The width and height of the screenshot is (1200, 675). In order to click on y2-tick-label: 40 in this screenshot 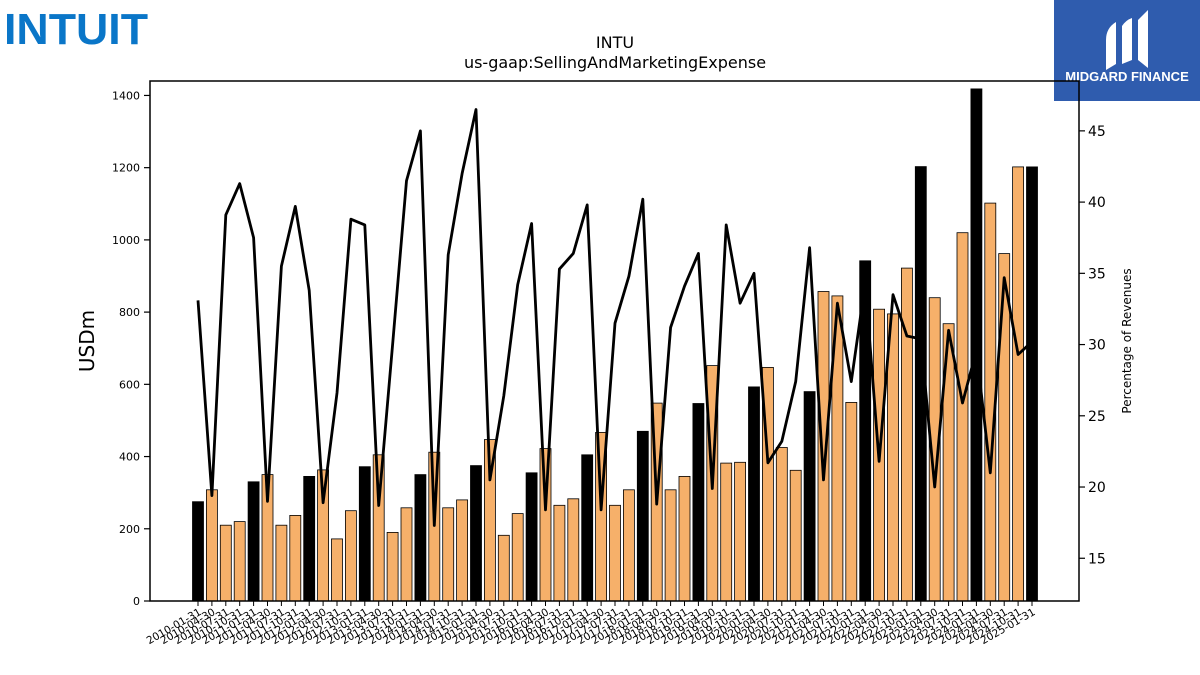, I will do `click(1097, 203)`.